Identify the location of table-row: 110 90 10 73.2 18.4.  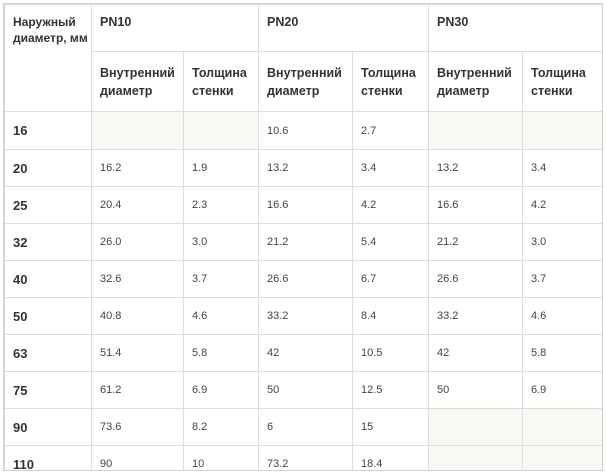
(303, 457).